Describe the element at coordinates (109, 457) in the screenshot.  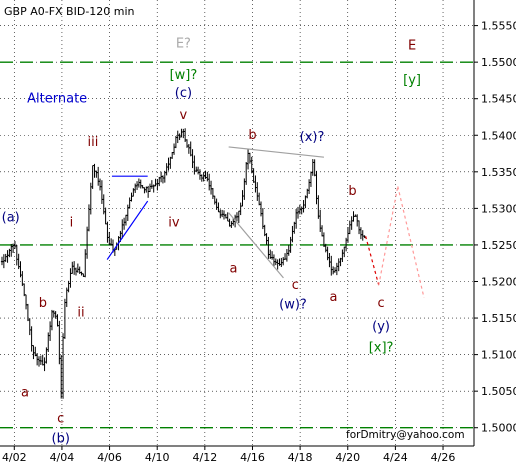
I see `time-tick-label: 4/06` at that location.